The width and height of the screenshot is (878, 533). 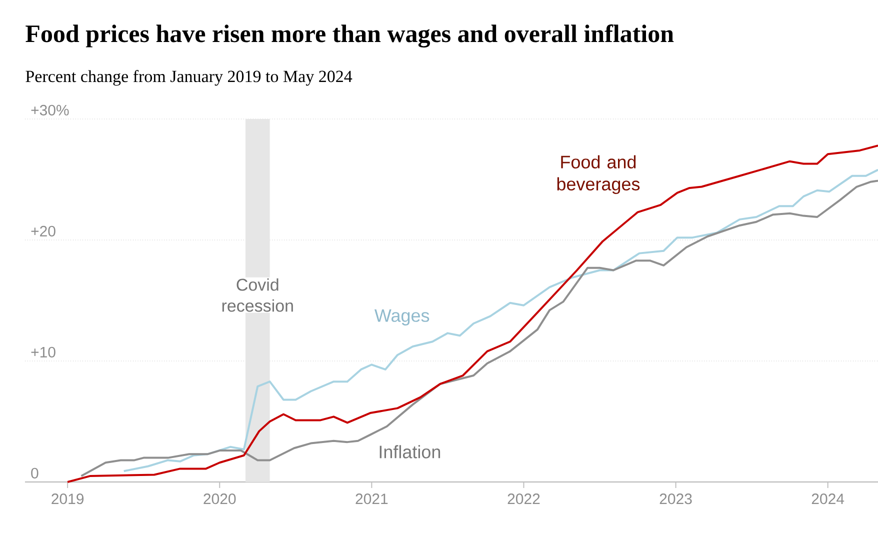 What do you see at coordinates (43, 352) in the screenshot?
I see `y-tick-label: +10` at bounding box center [43, 352].